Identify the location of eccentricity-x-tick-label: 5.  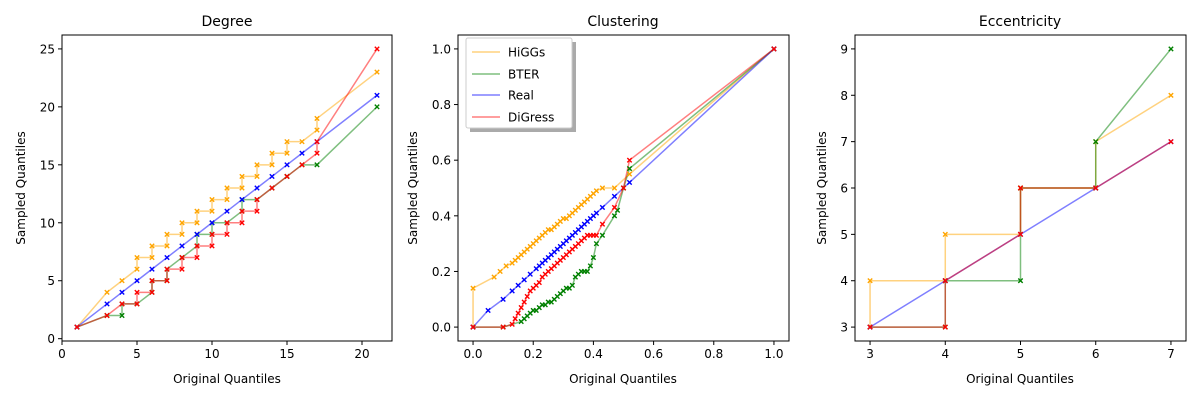
(1021, 354).